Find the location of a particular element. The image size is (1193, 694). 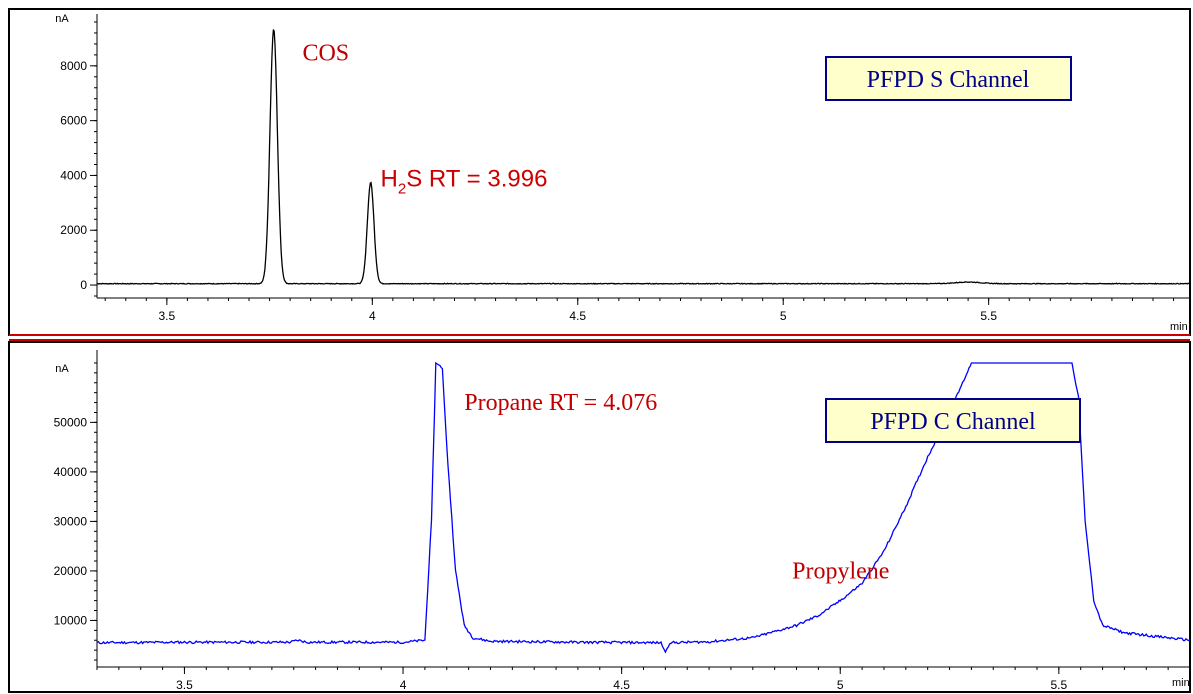

c-channel-label-box: PFPD C Channel is located at coordinates (953, 420).